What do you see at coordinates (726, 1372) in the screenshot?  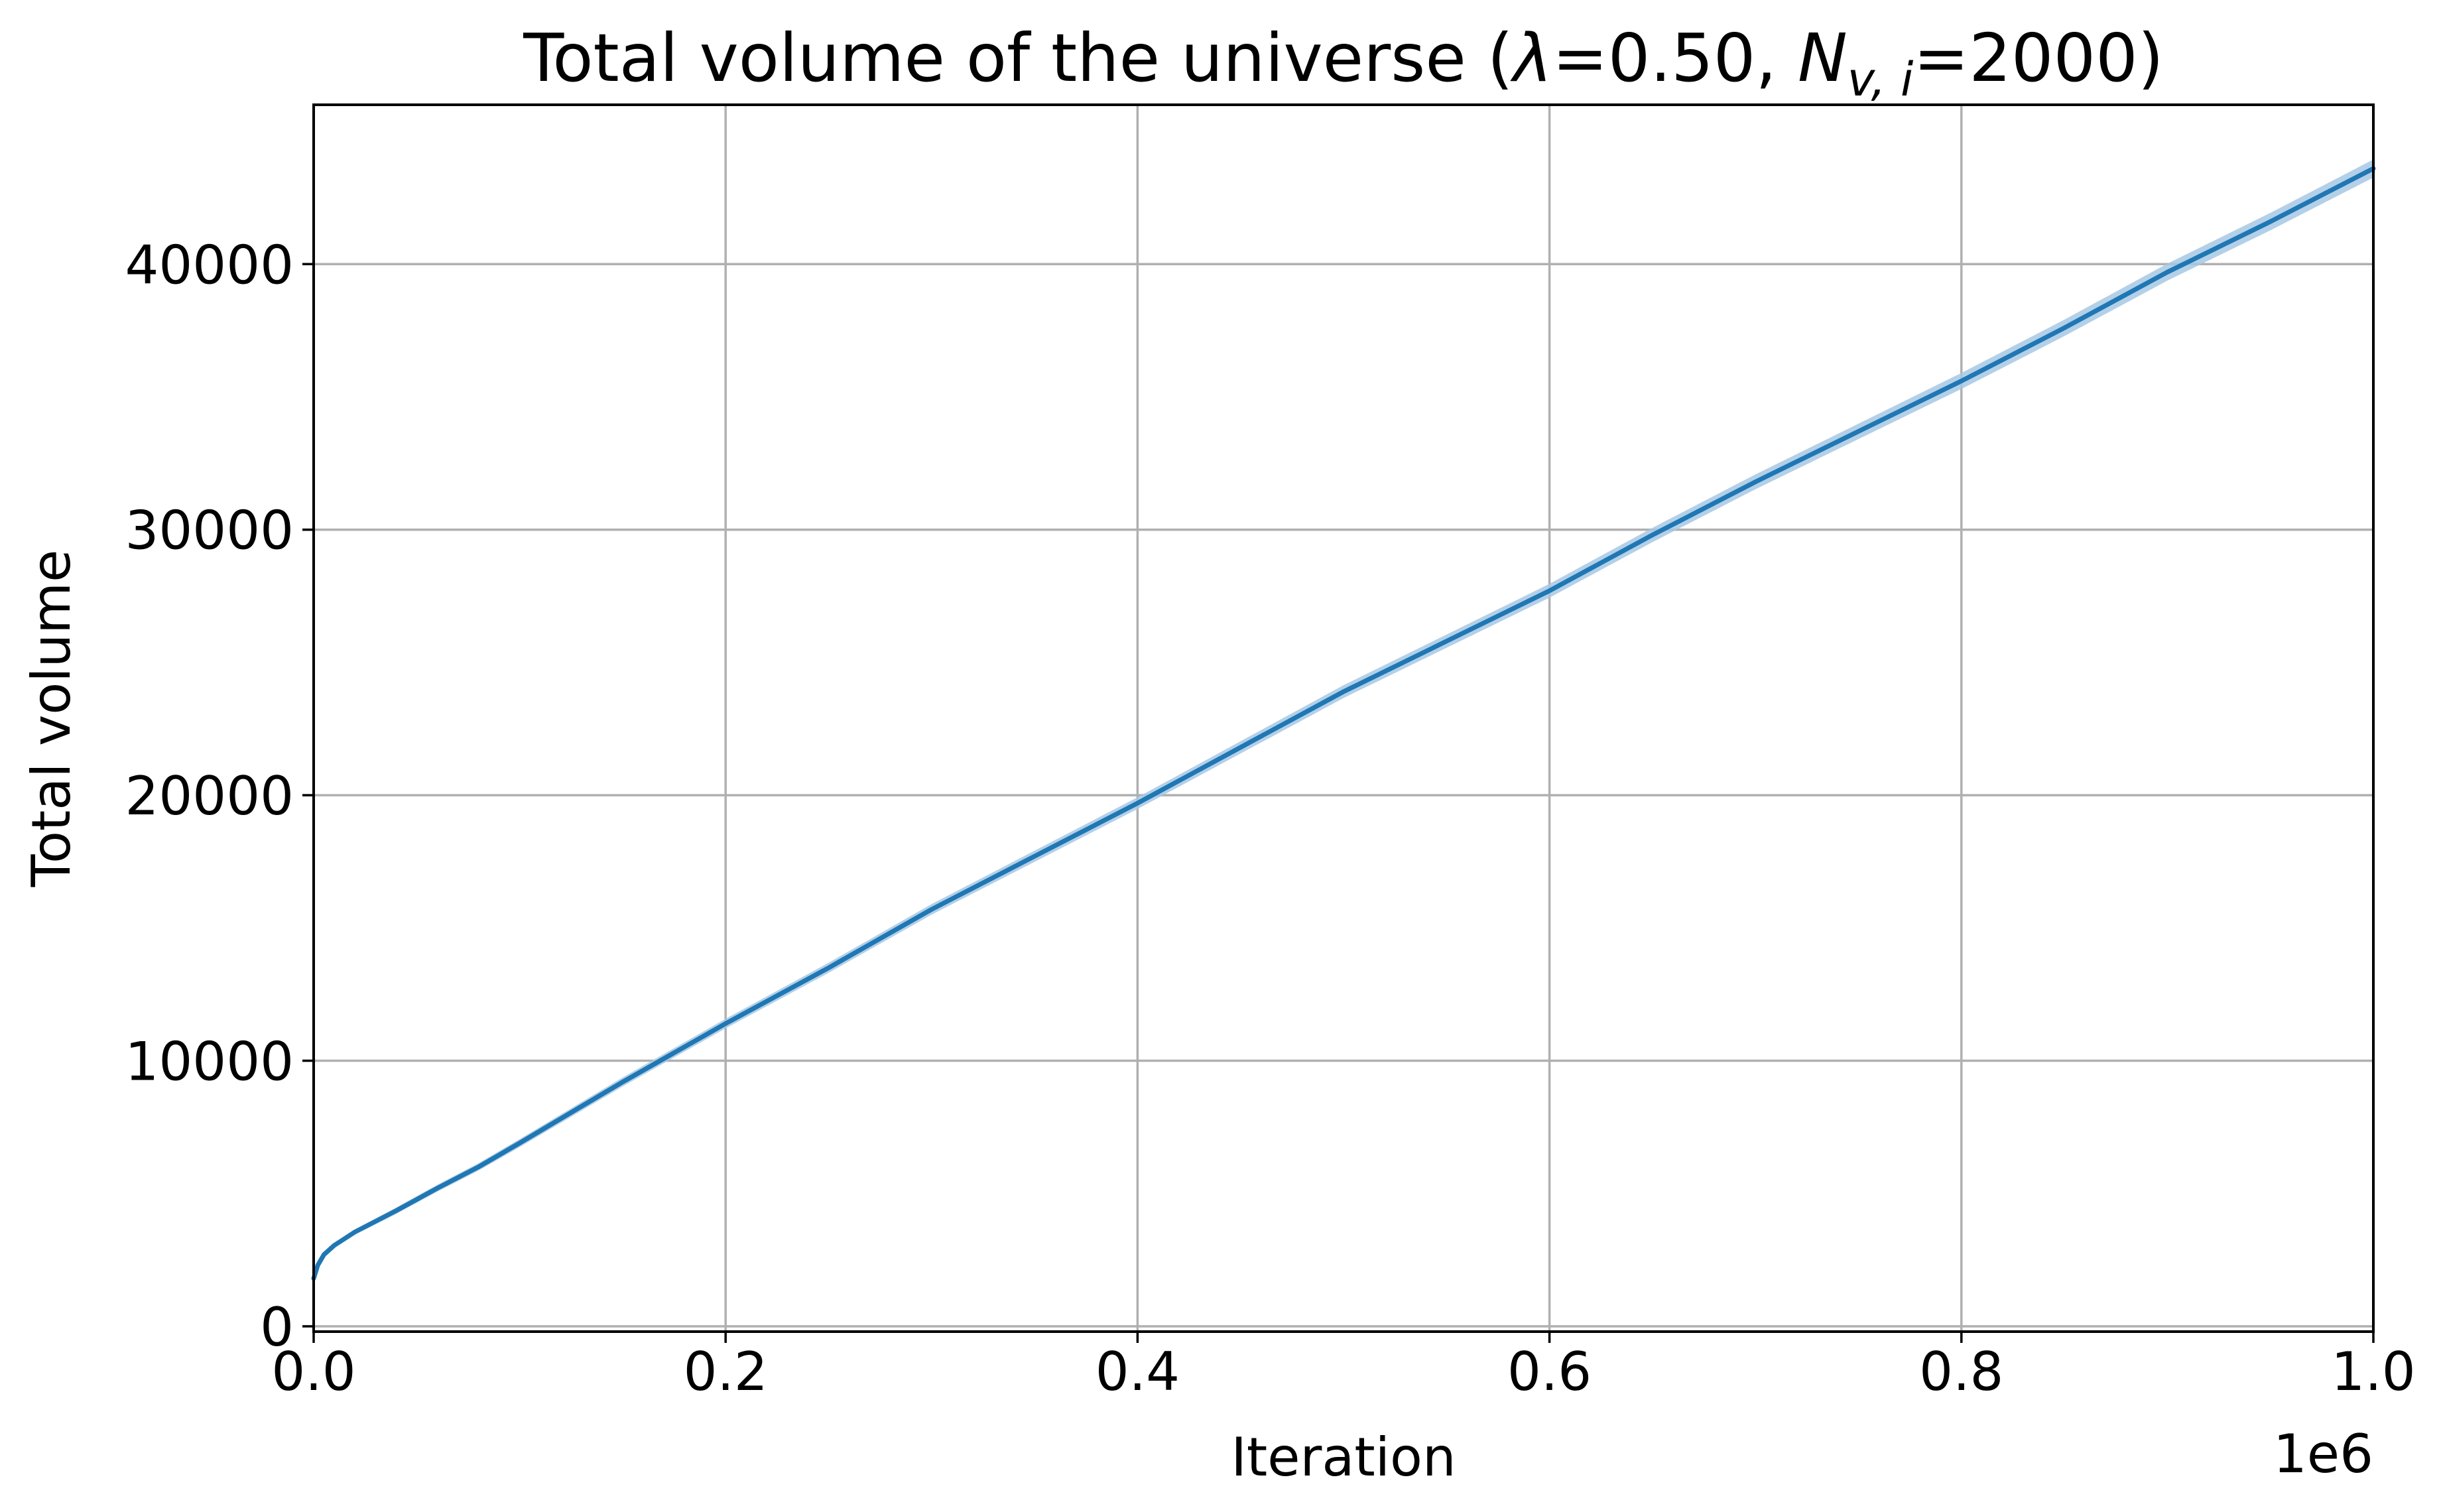 I see `x-tick-label: 0.2` at bounding box center [726, 1372].